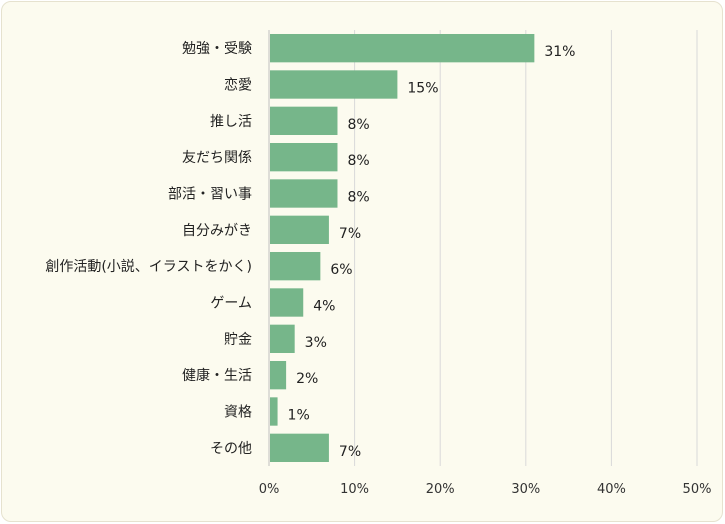  What do you see at coordinates (485, 489) in the screenshot?
I see `x-tick-labels: 0% 10% 20% 30% 40% 50%` at bounding box center [485, 489].